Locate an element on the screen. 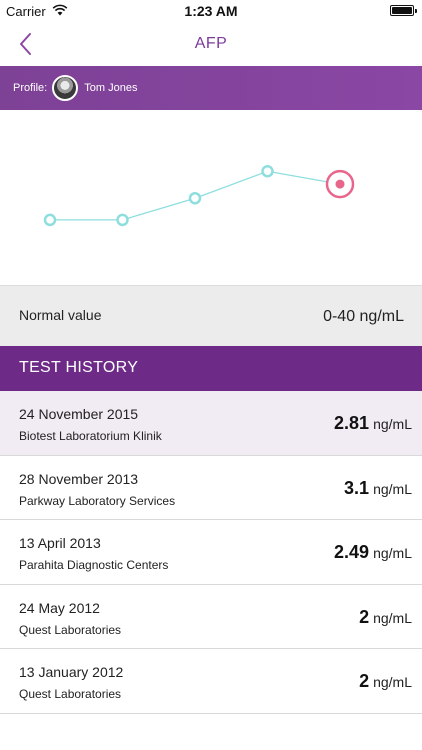  avatar is located at coordinates (65, 88).